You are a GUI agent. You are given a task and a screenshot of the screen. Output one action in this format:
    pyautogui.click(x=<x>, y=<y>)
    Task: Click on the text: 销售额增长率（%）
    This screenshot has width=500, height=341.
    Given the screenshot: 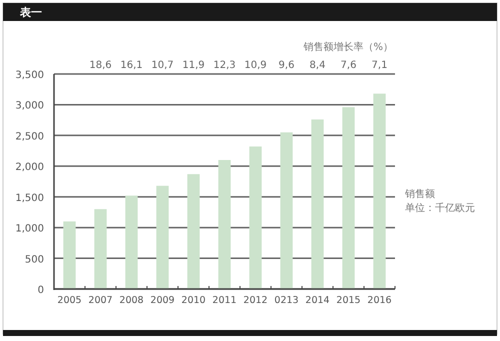 What is the action you would take?
    pyautogui.click(x=347, y=47)
    